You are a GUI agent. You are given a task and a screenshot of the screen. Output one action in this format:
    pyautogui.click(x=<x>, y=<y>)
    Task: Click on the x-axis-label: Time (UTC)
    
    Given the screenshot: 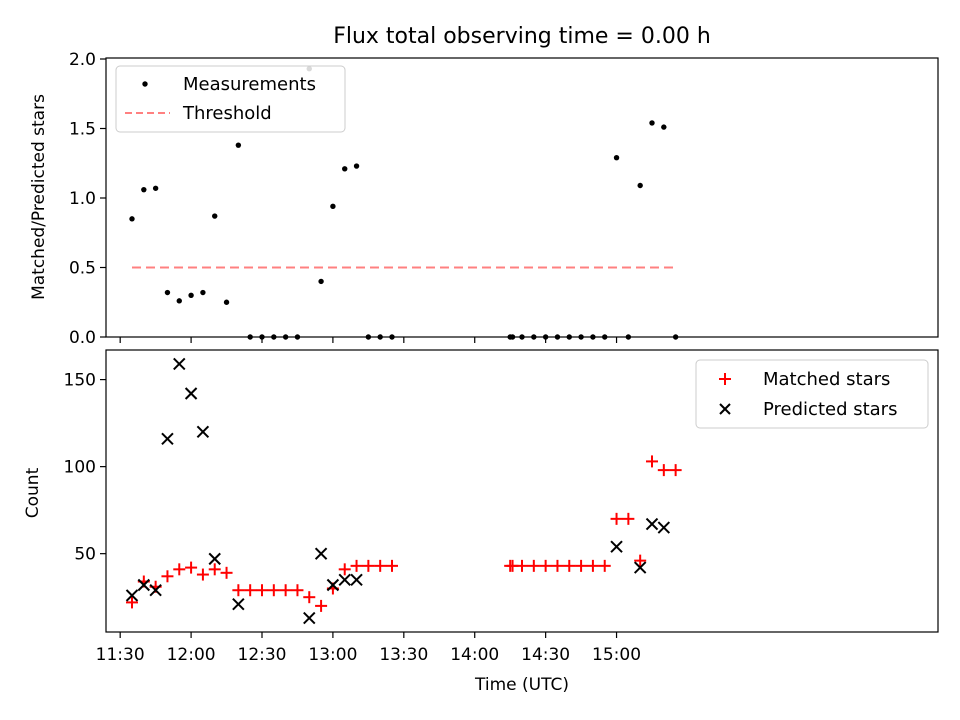 What is the action you would take?
    pyautogui.click(x=521, y=685)
    